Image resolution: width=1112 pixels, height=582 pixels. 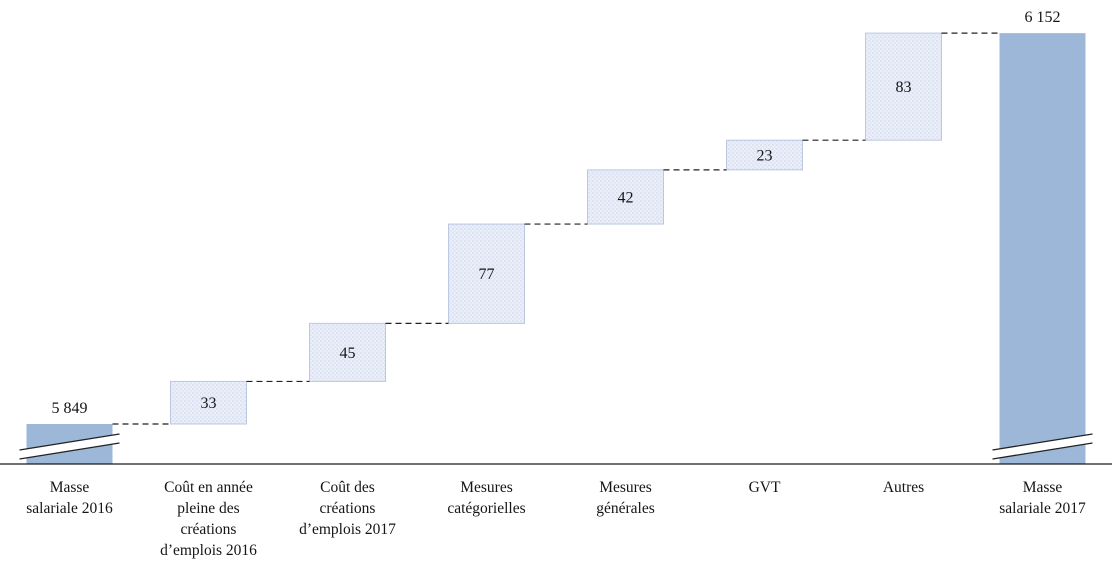 What do you see at coordinates (1043, 17) in the screenshot?
I see `bar-value-label: 6 152` at bounding box center [1043, 17].